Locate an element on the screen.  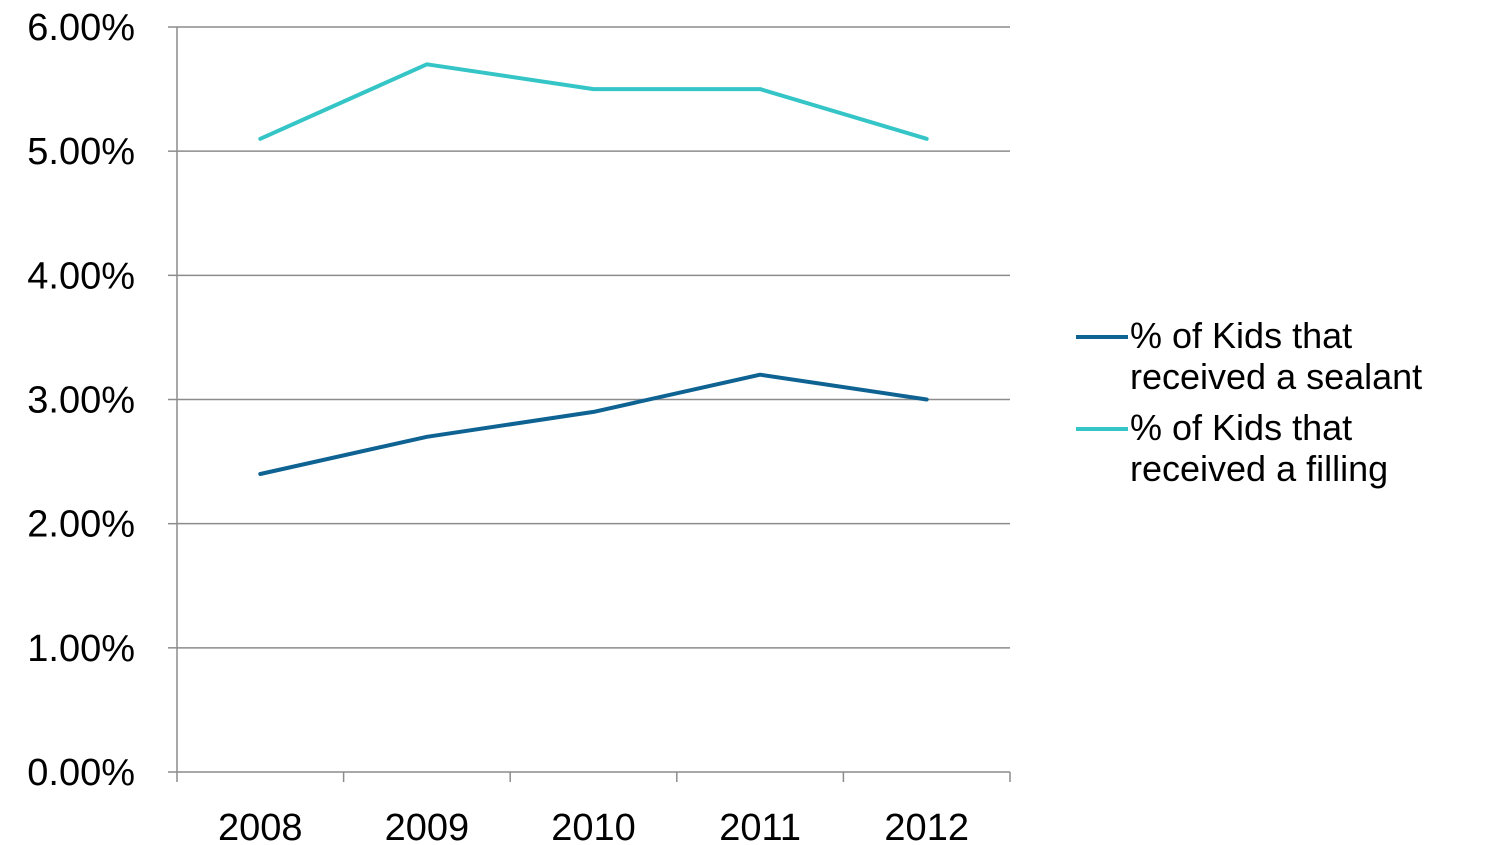
x-tick-label: 2010 is located at coordinates (593, 826).